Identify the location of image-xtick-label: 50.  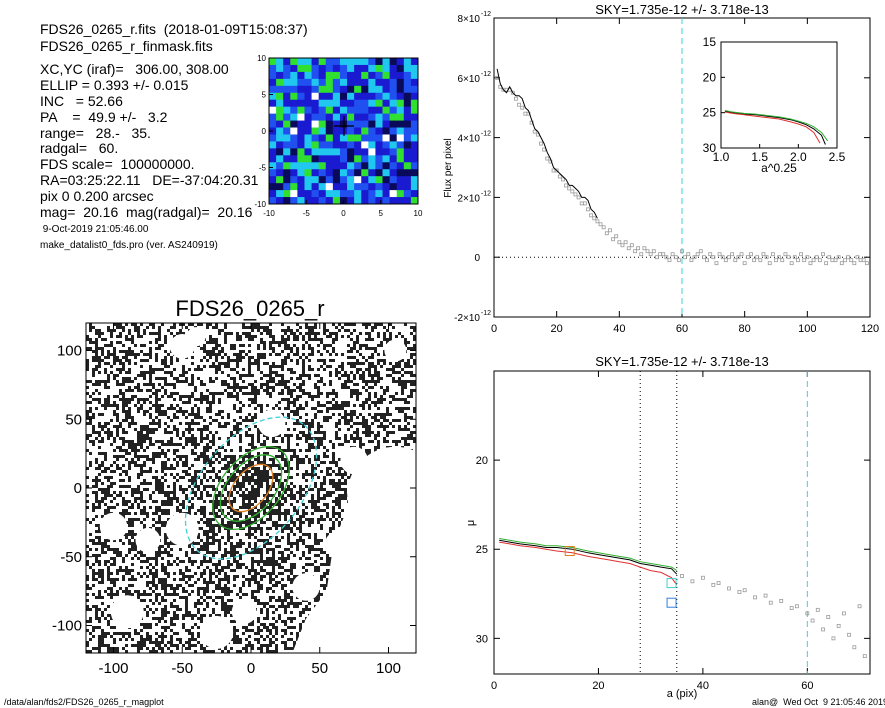
(319, 668).